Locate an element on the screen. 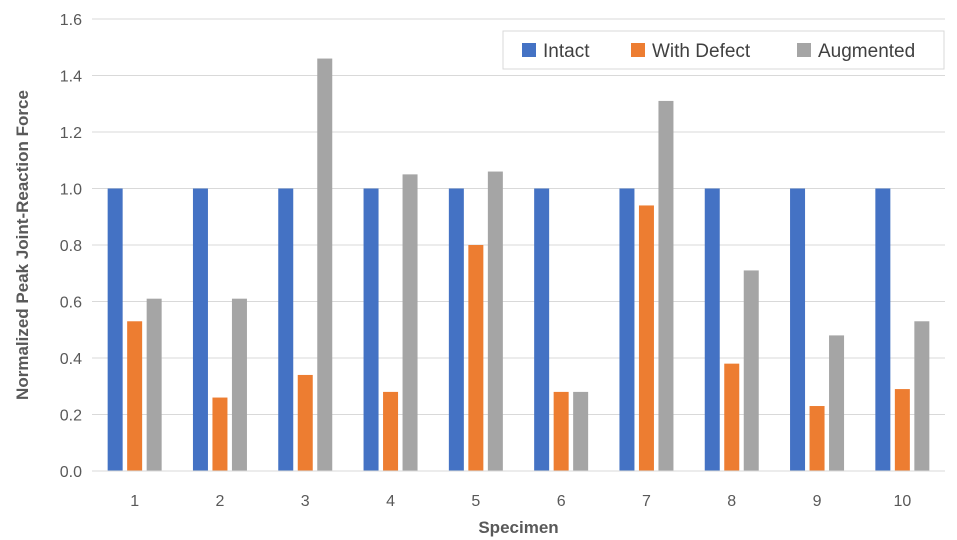  legend-box is located at coordinates (723, 50).